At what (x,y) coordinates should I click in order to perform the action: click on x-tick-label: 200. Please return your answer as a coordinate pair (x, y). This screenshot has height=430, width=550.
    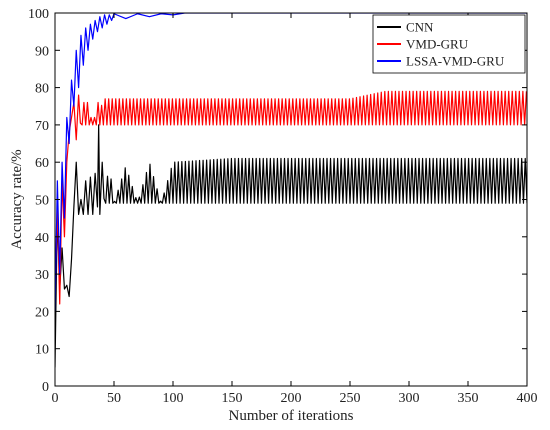
    Looking at the image, I should click on (291, 398).